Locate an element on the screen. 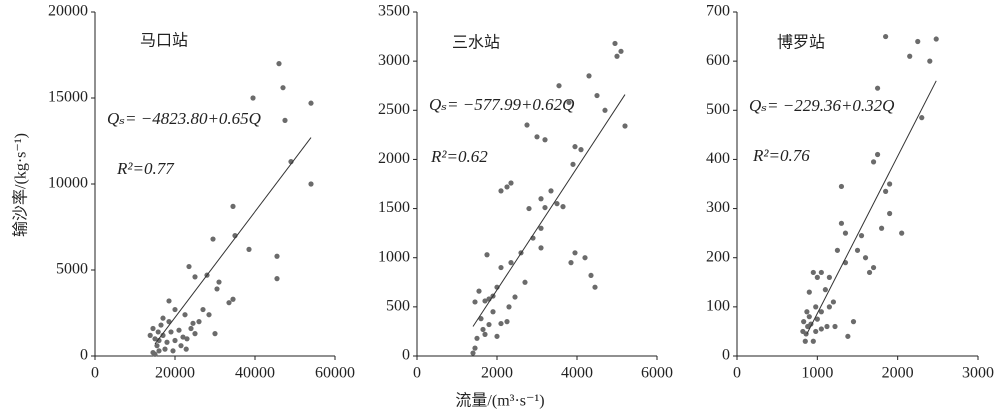 Image resolution: width=1000 pixels, height=416 pixels. y-tick-label: 100 is located at coordinates (718, 306).